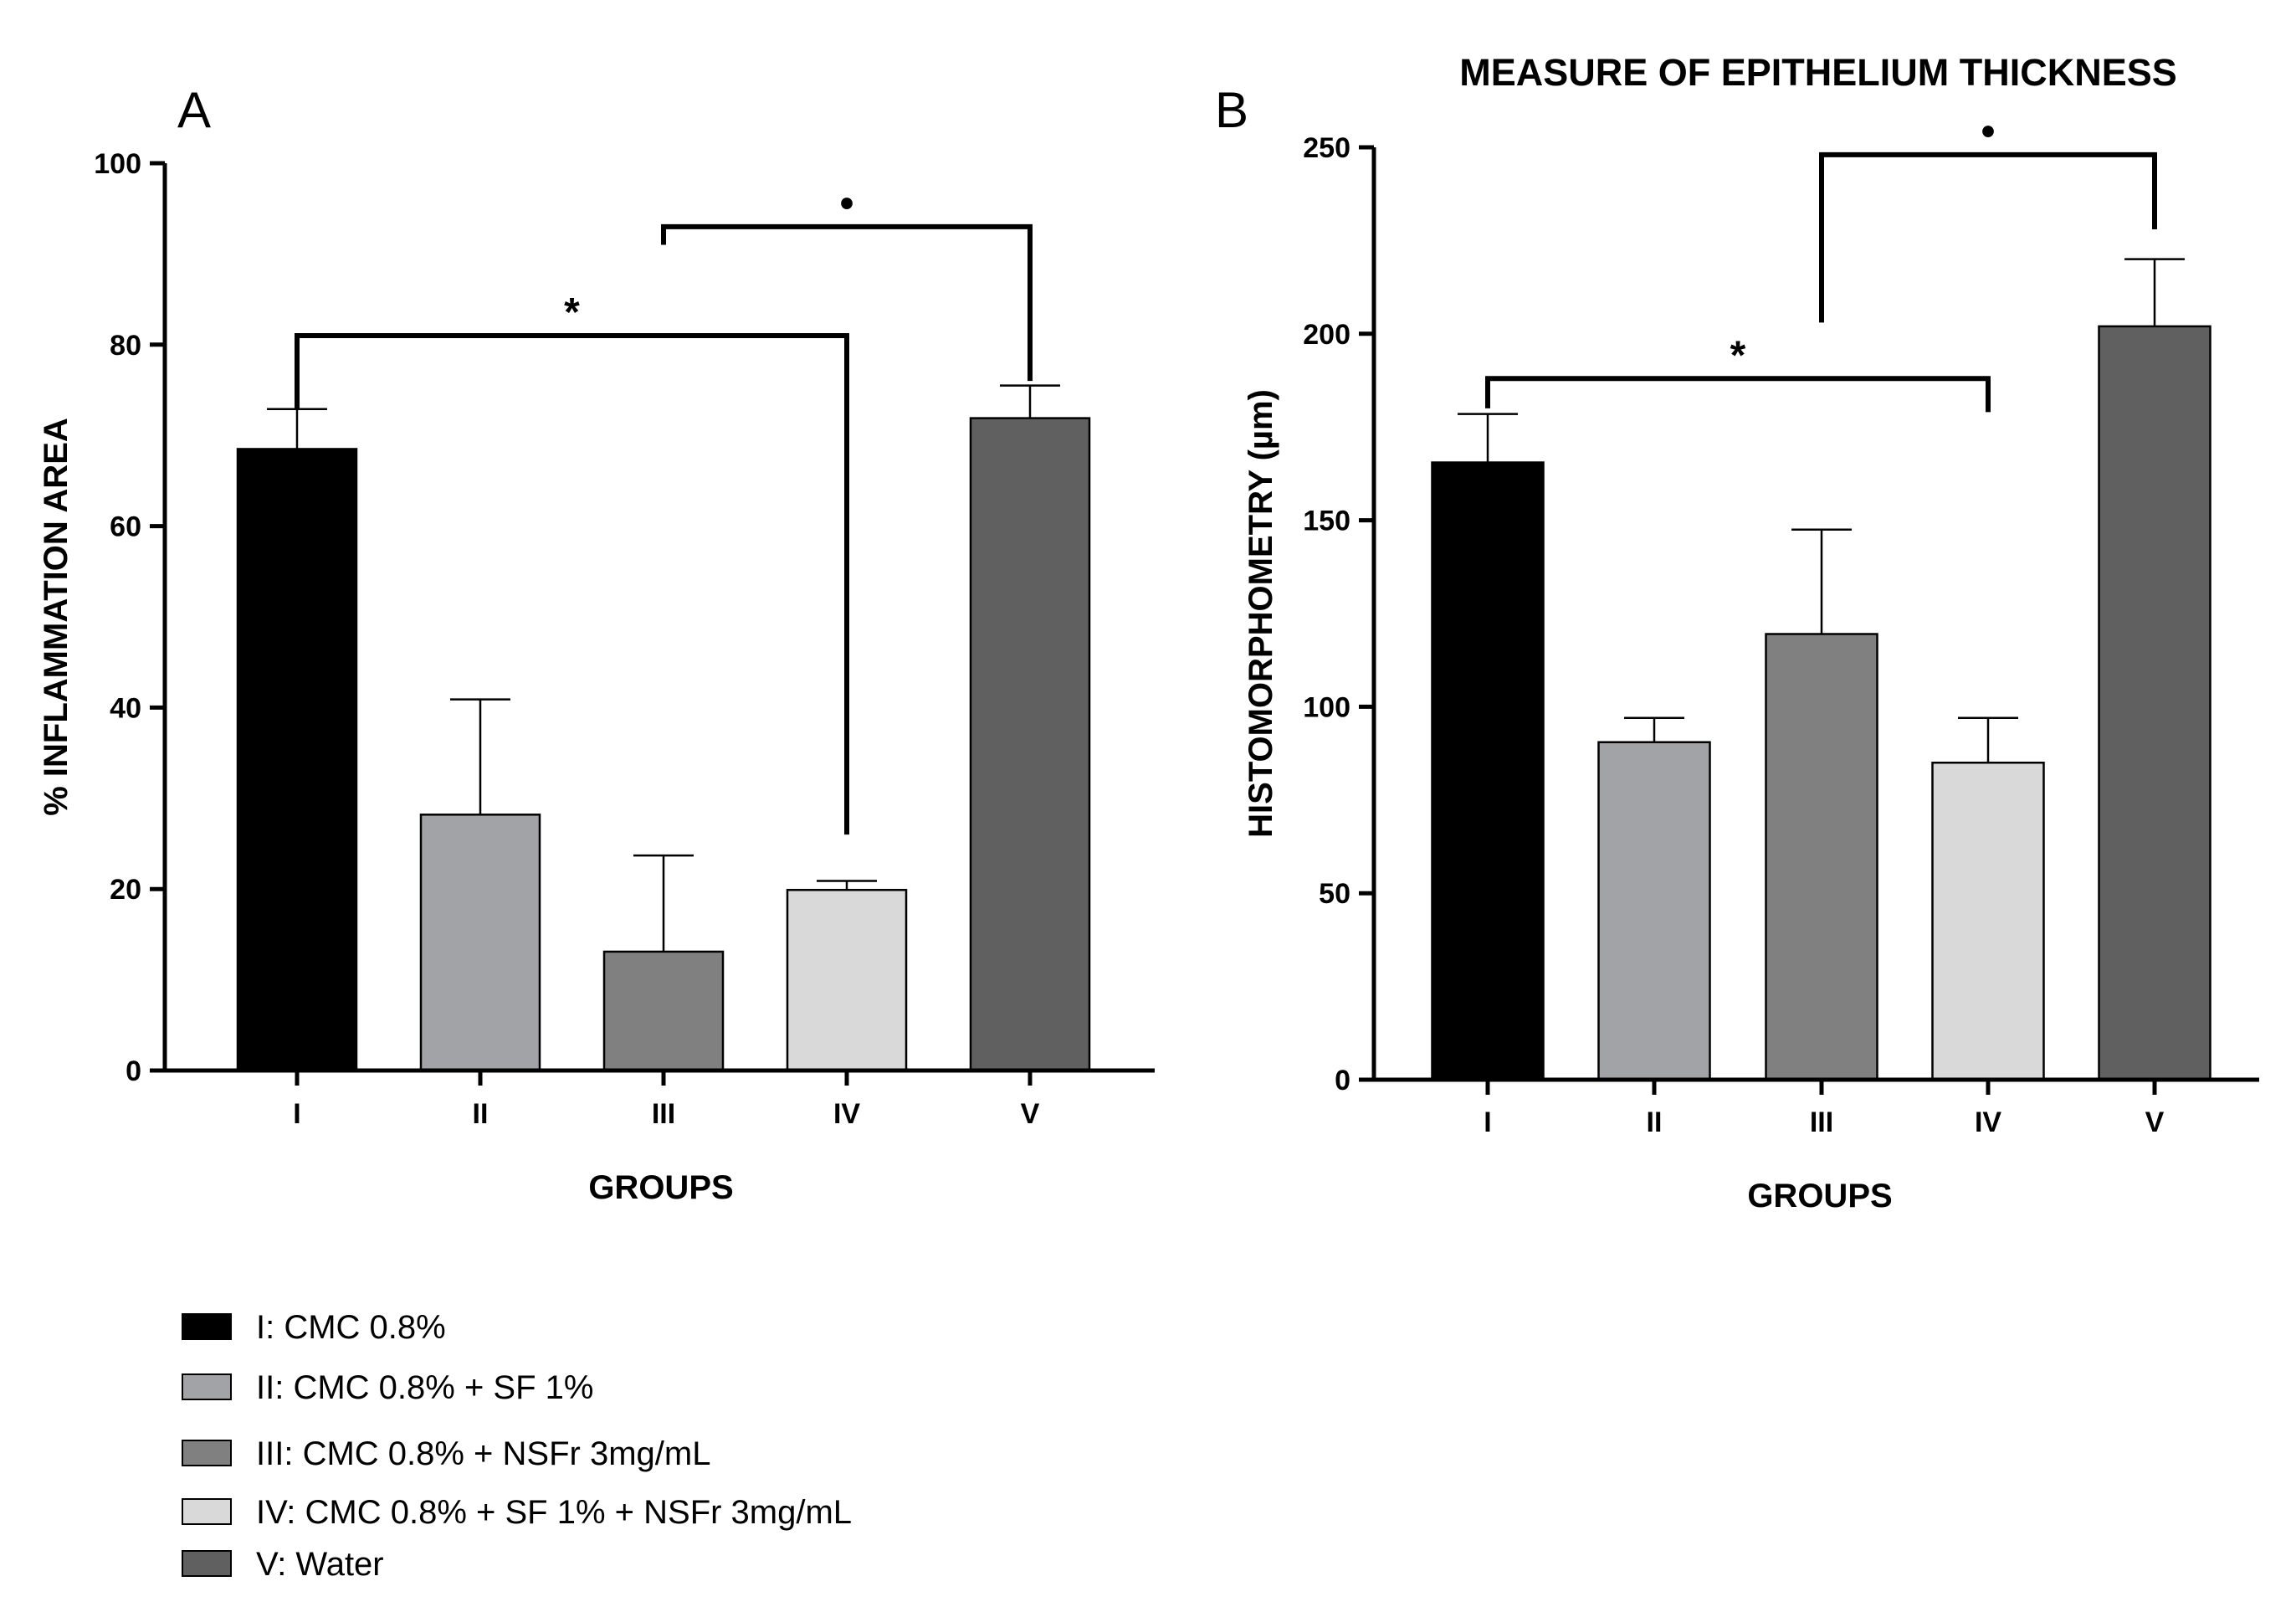 Image resolution: width=2296 pixels, height=1607 pixels. What do you see at coordinates (125, 346) in the screenshot?
I see `y-tick-label-a-4: 80` at bounding box center [125, 346].